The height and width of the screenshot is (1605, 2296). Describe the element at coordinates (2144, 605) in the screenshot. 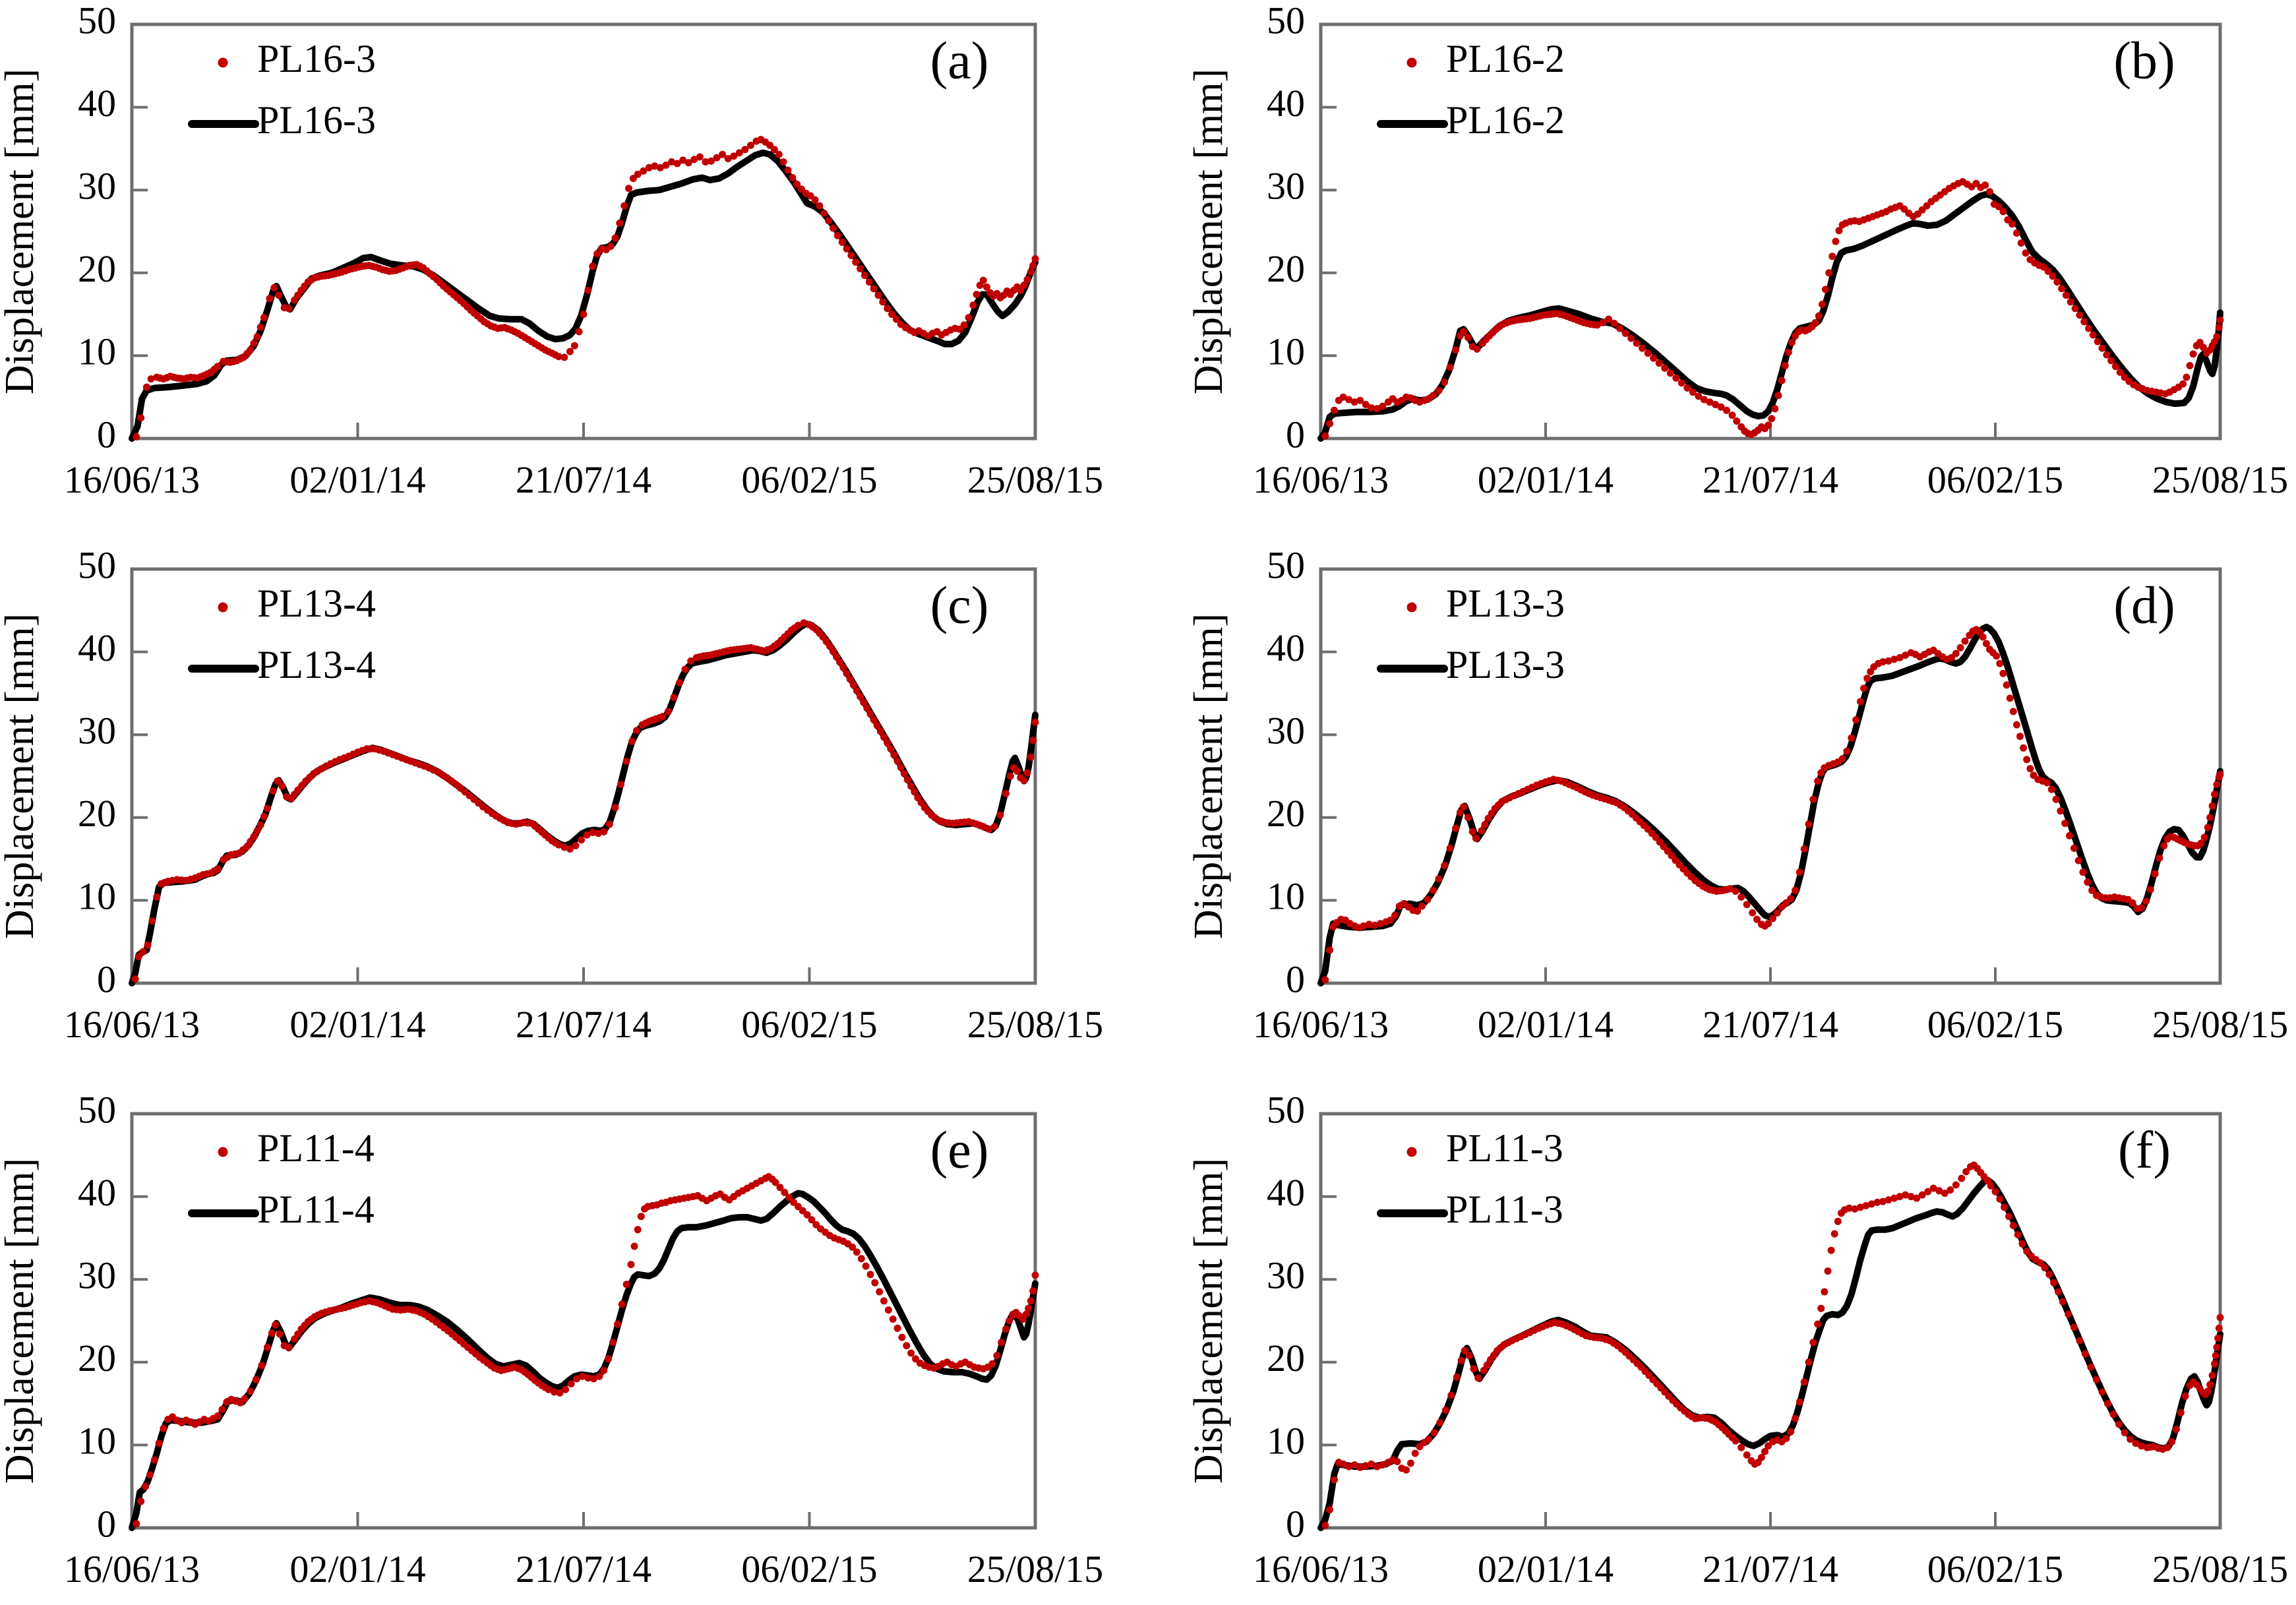

I see `panel-letter: (d)` at that location.